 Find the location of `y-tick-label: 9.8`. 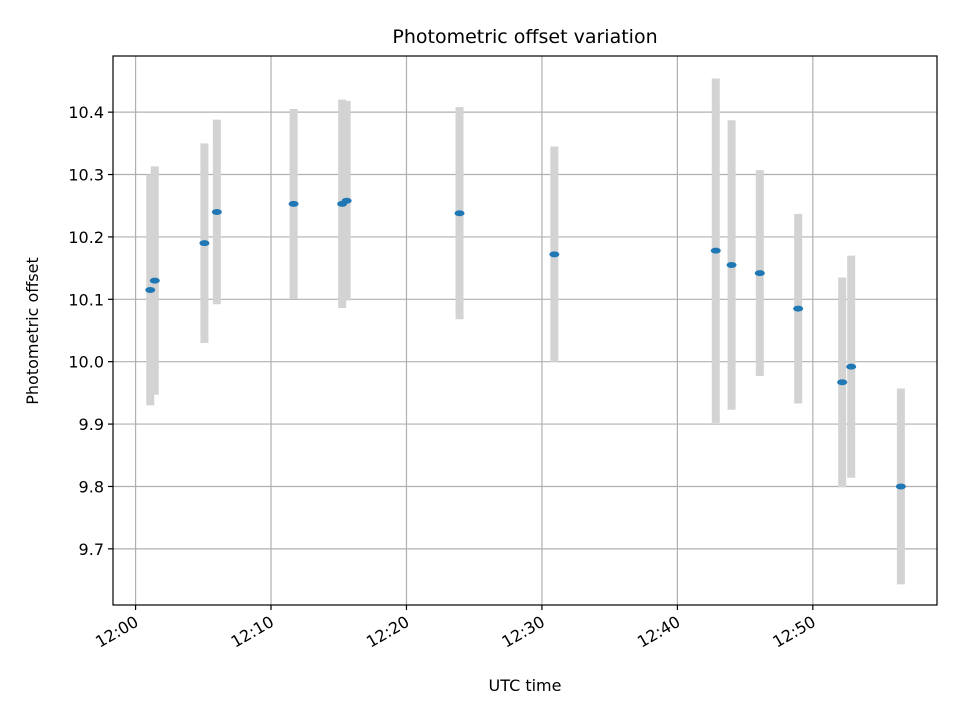

y-tick-label: 9.8 is located at coordinates (91, 486).